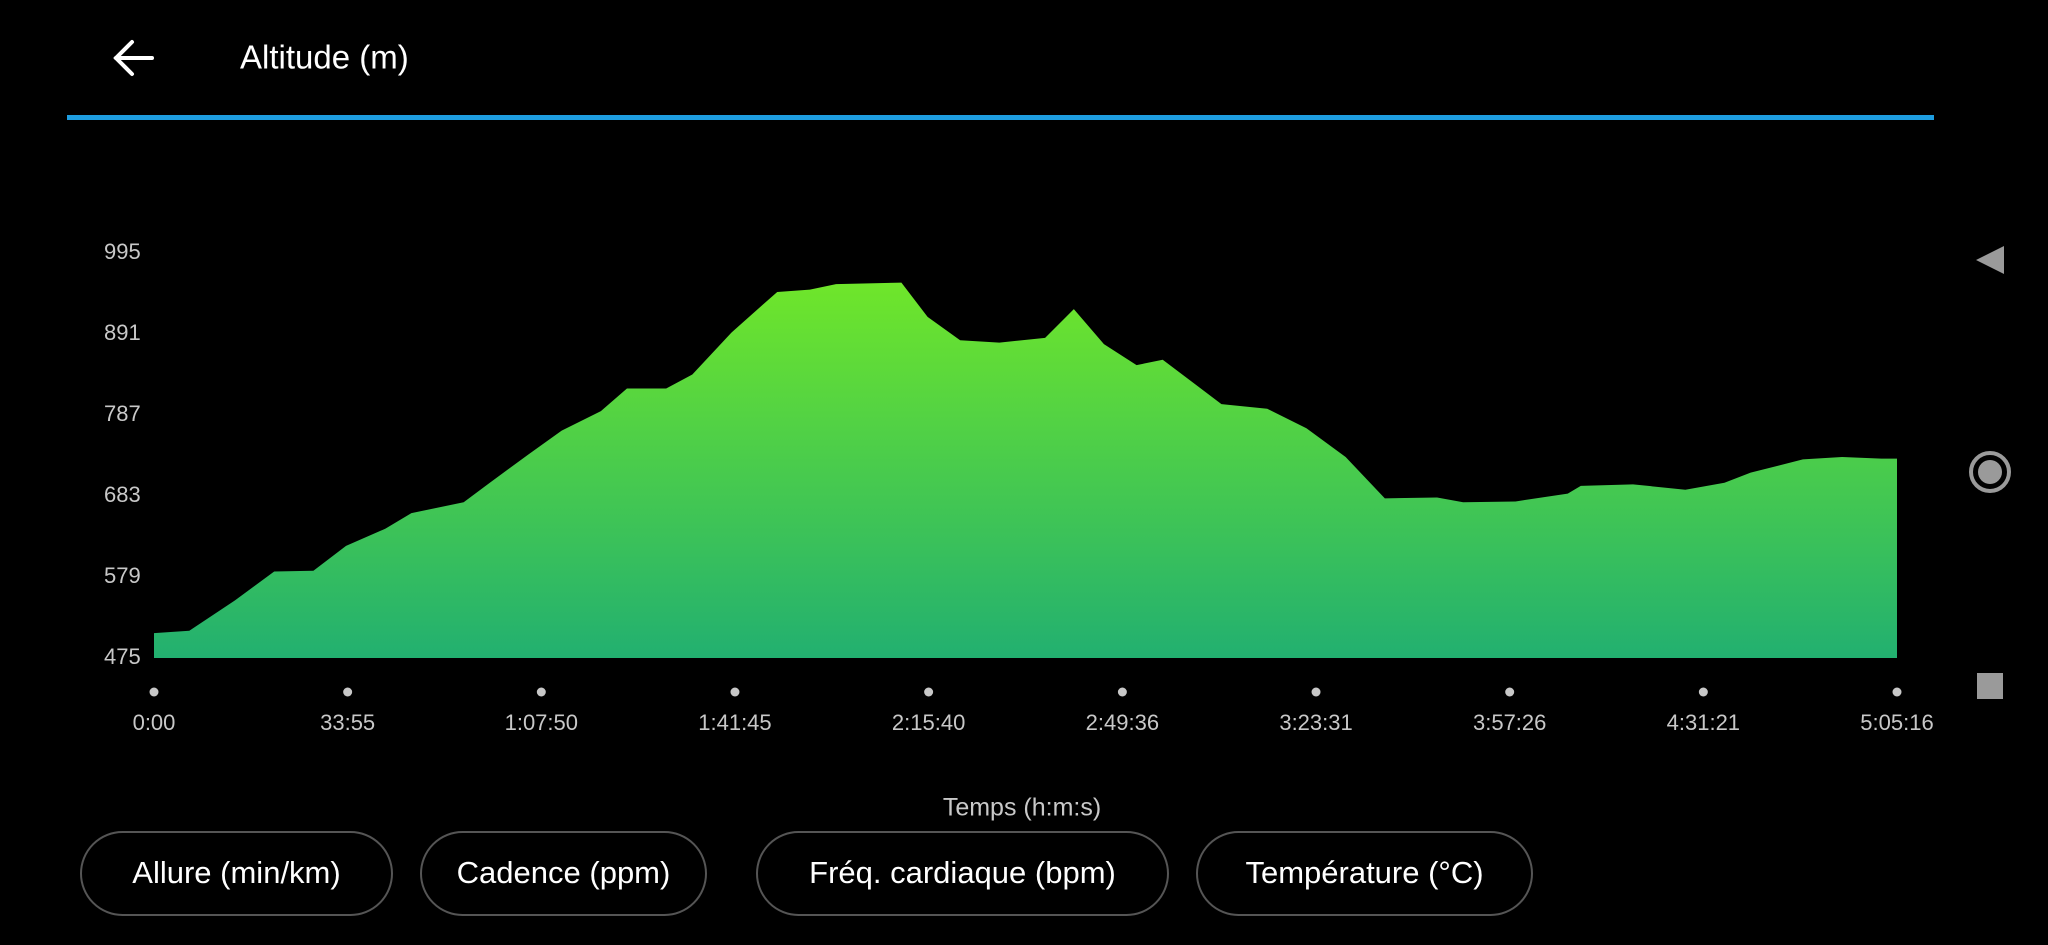 Image resolution: width=2048 pixels, height=945 pixels. What do you see at coordinates (1896, 722) in the screenshot?
I see `x-tick-label: 5:05:16` at bounding box center [1896, 722].